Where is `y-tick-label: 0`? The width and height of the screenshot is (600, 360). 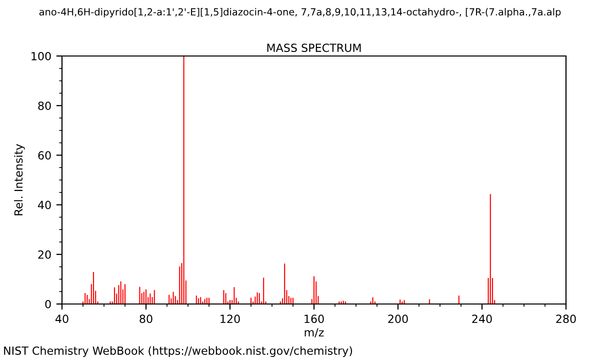
y-tick-label: 0 is located at coordinates (48, 304).